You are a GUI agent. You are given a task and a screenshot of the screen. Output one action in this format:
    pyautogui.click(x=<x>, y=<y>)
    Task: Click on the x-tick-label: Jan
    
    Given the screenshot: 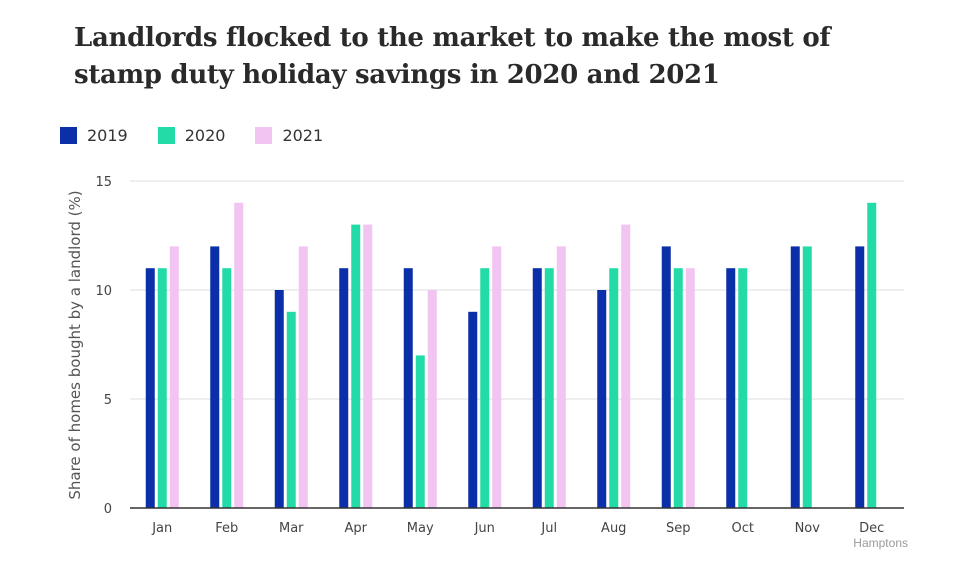 What is the action you would take?
    pyautogui.click(x=161, y=528)
    